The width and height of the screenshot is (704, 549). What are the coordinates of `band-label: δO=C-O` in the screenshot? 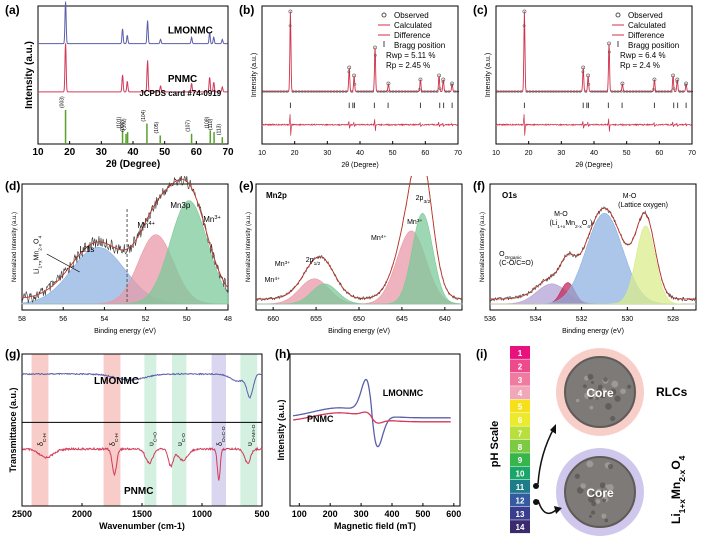 It's located at (222, 436).